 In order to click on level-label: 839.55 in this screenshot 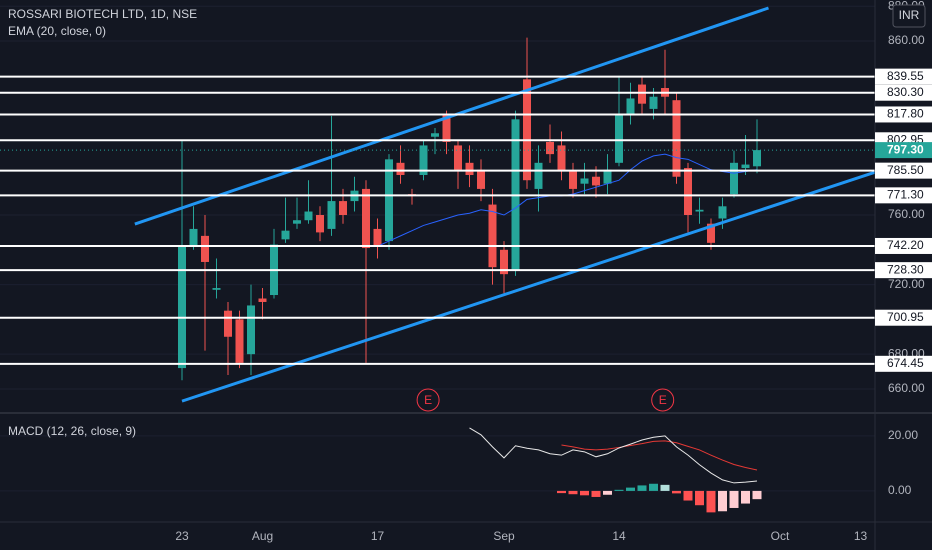, I will do `click(905, 76)`.